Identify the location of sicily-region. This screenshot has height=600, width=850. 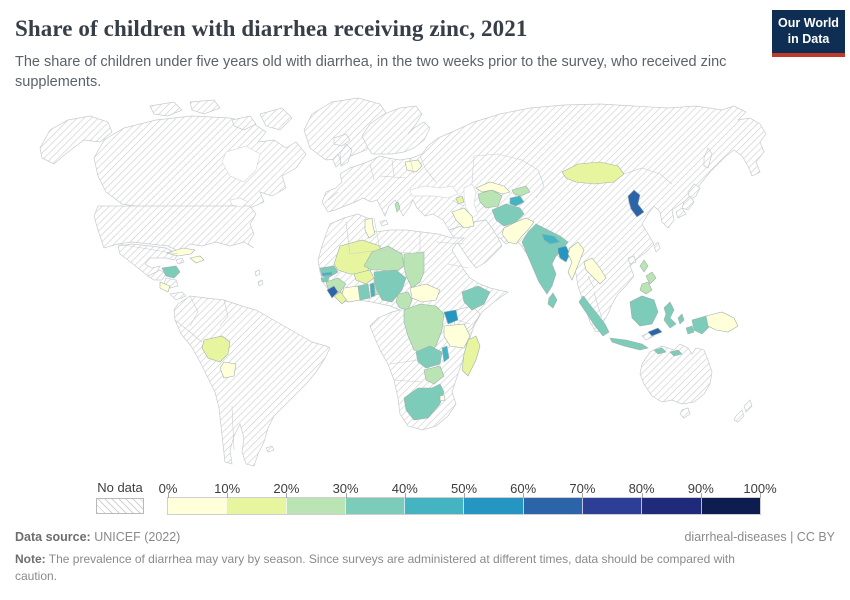
(384, 223).